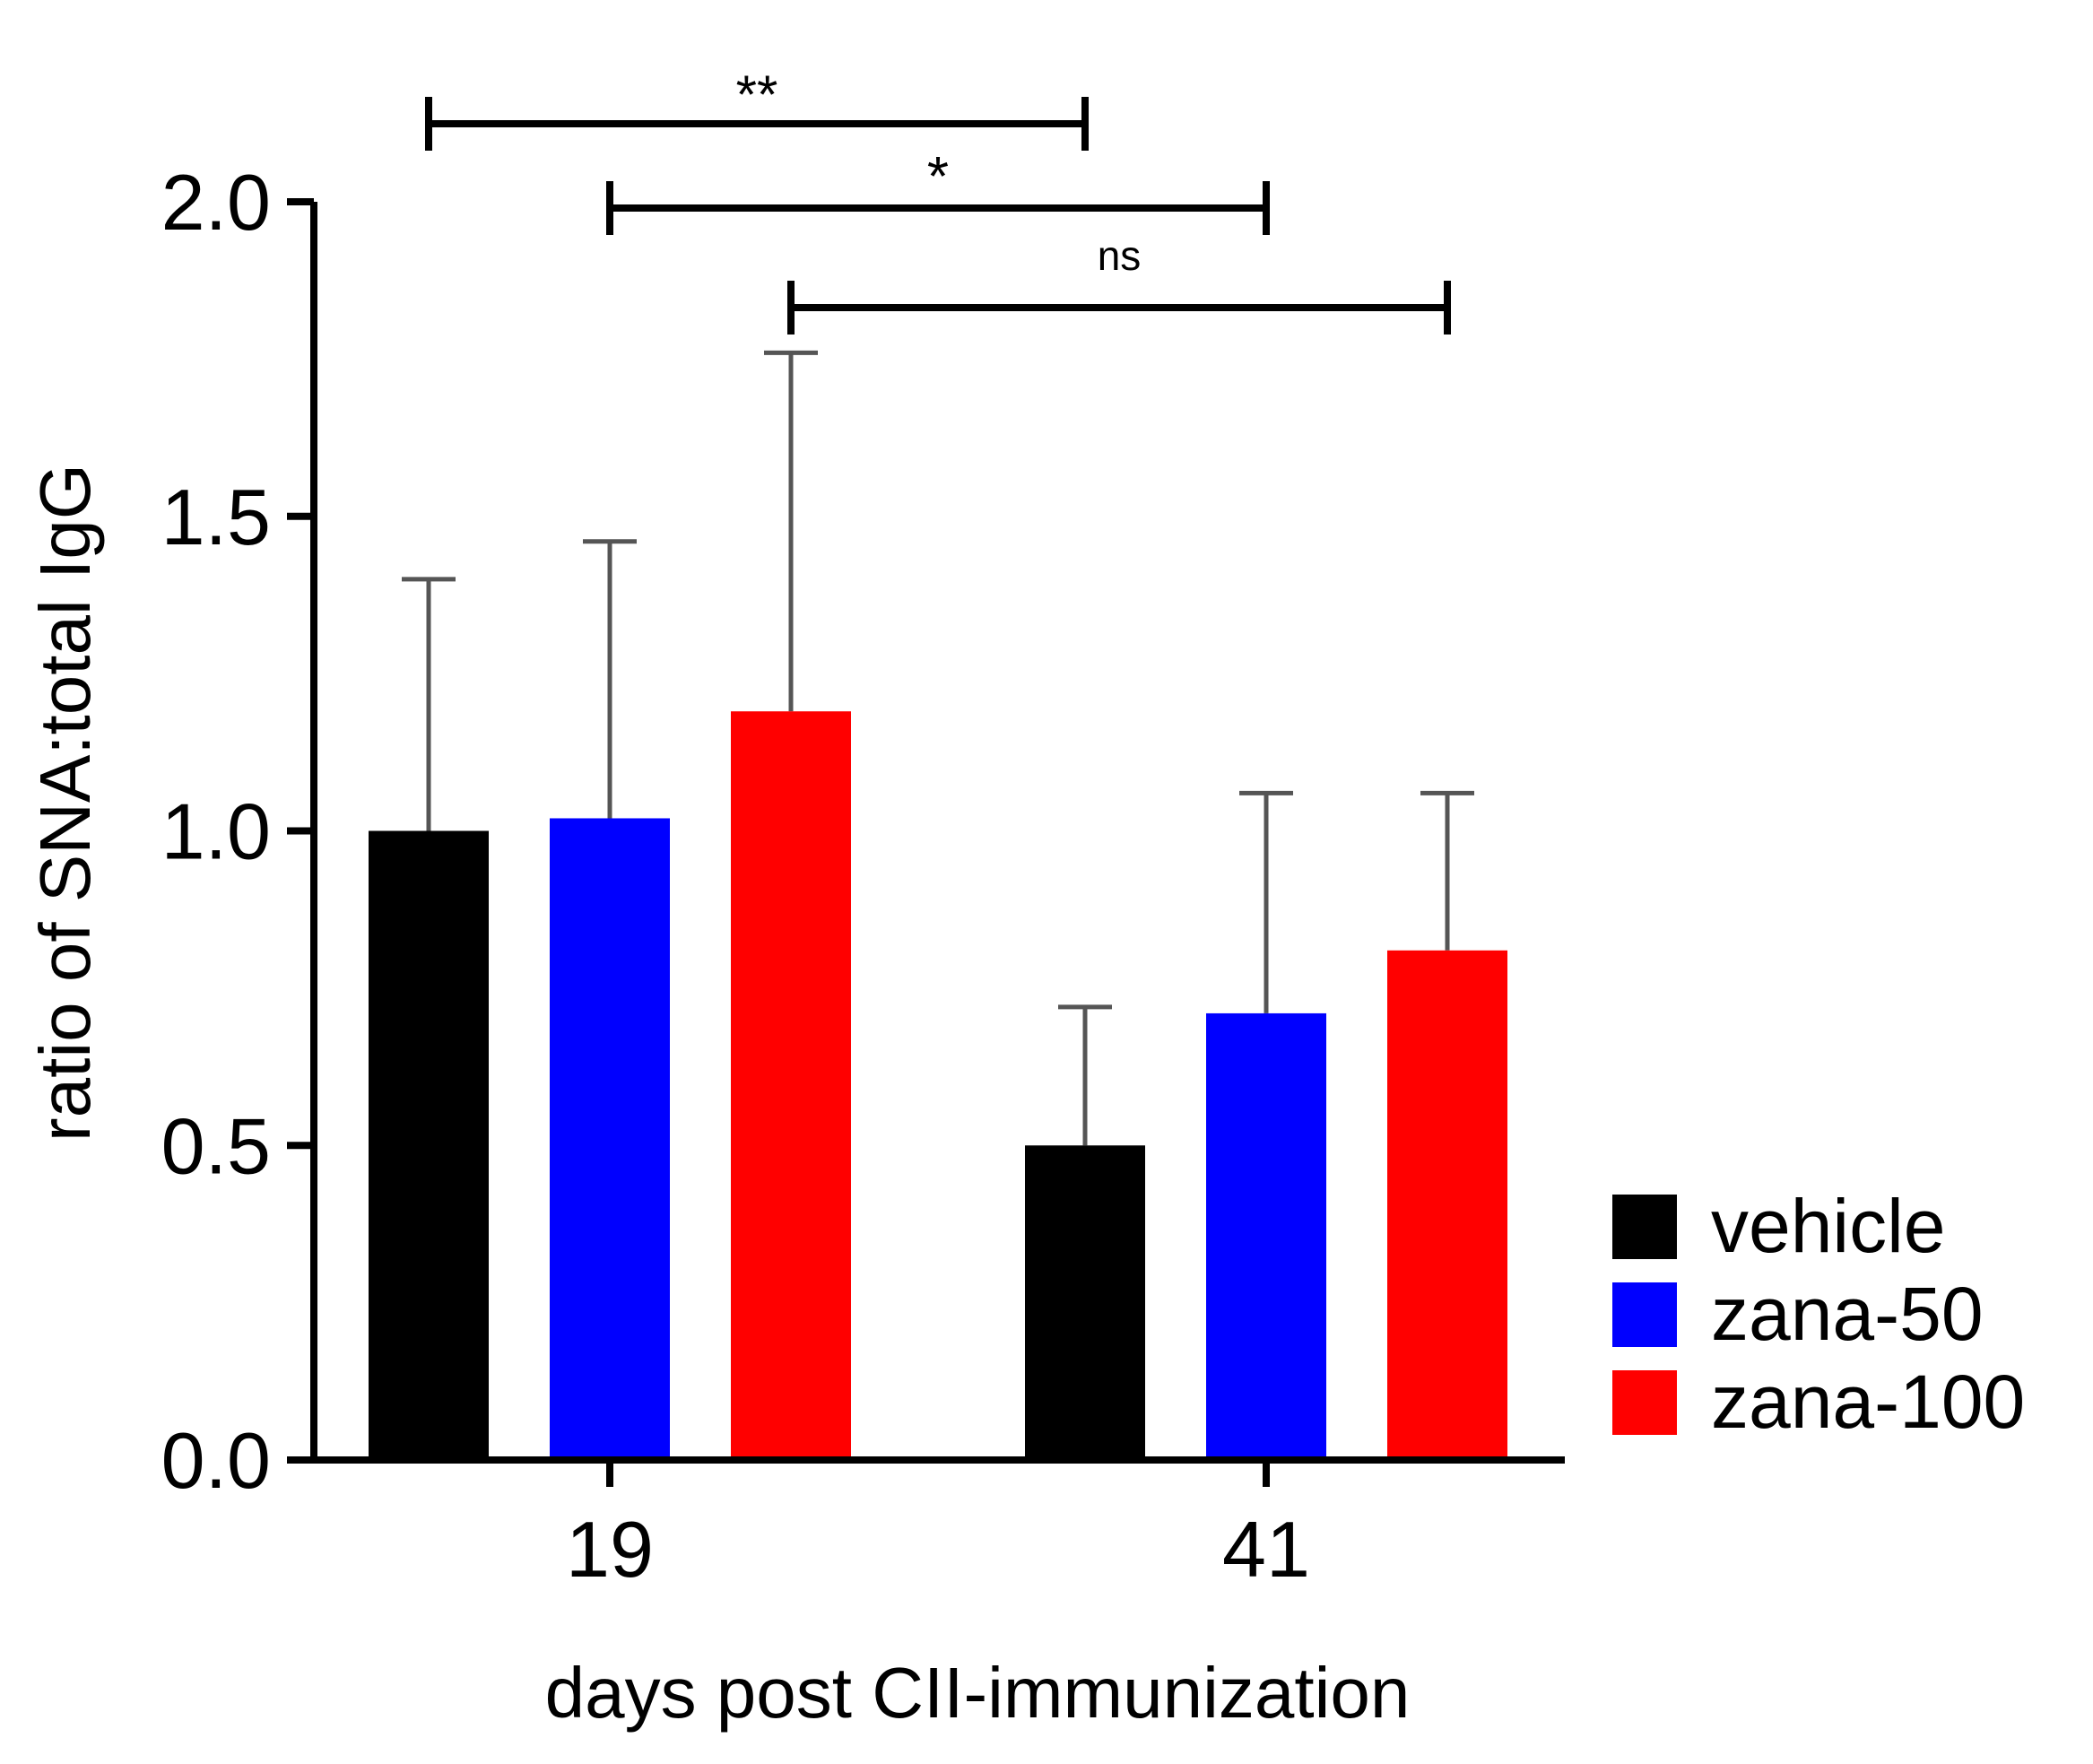 Image resolution: width=2093 pixels, height=1764 pixels. Describe the element at coordinates (1644, 1227) in the screenshot. I see `legend-swatch-vehicle` at that location.